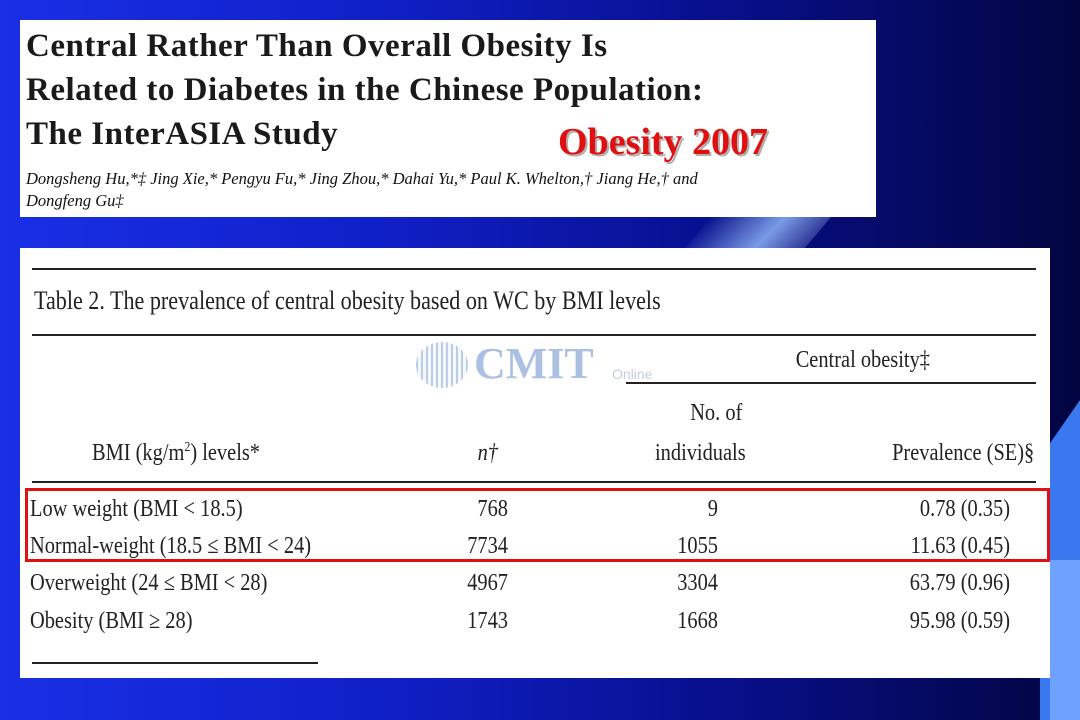 The width and height of the screenshot is (1080, 720). I want to click on header-prevalence: Prevalence (SE)§, so click(962, 453).